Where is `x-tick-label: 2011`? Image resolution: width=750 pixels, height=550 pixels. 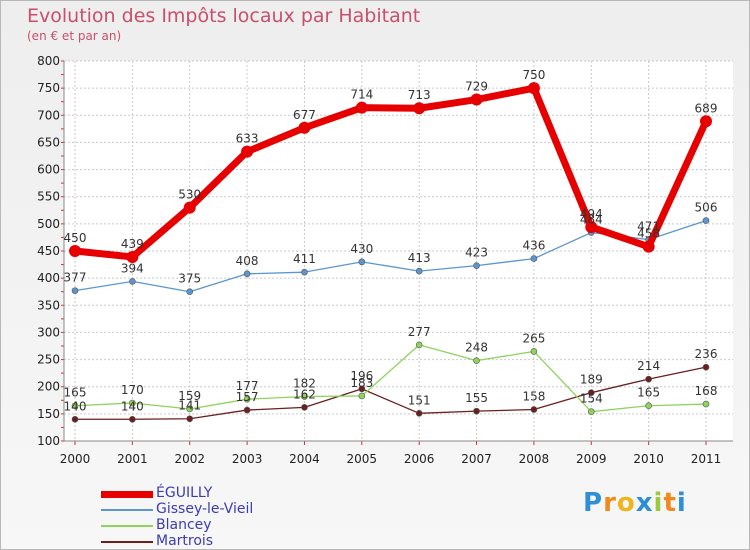
x-tick-label: 2011 is located at coordinates (706, 459).